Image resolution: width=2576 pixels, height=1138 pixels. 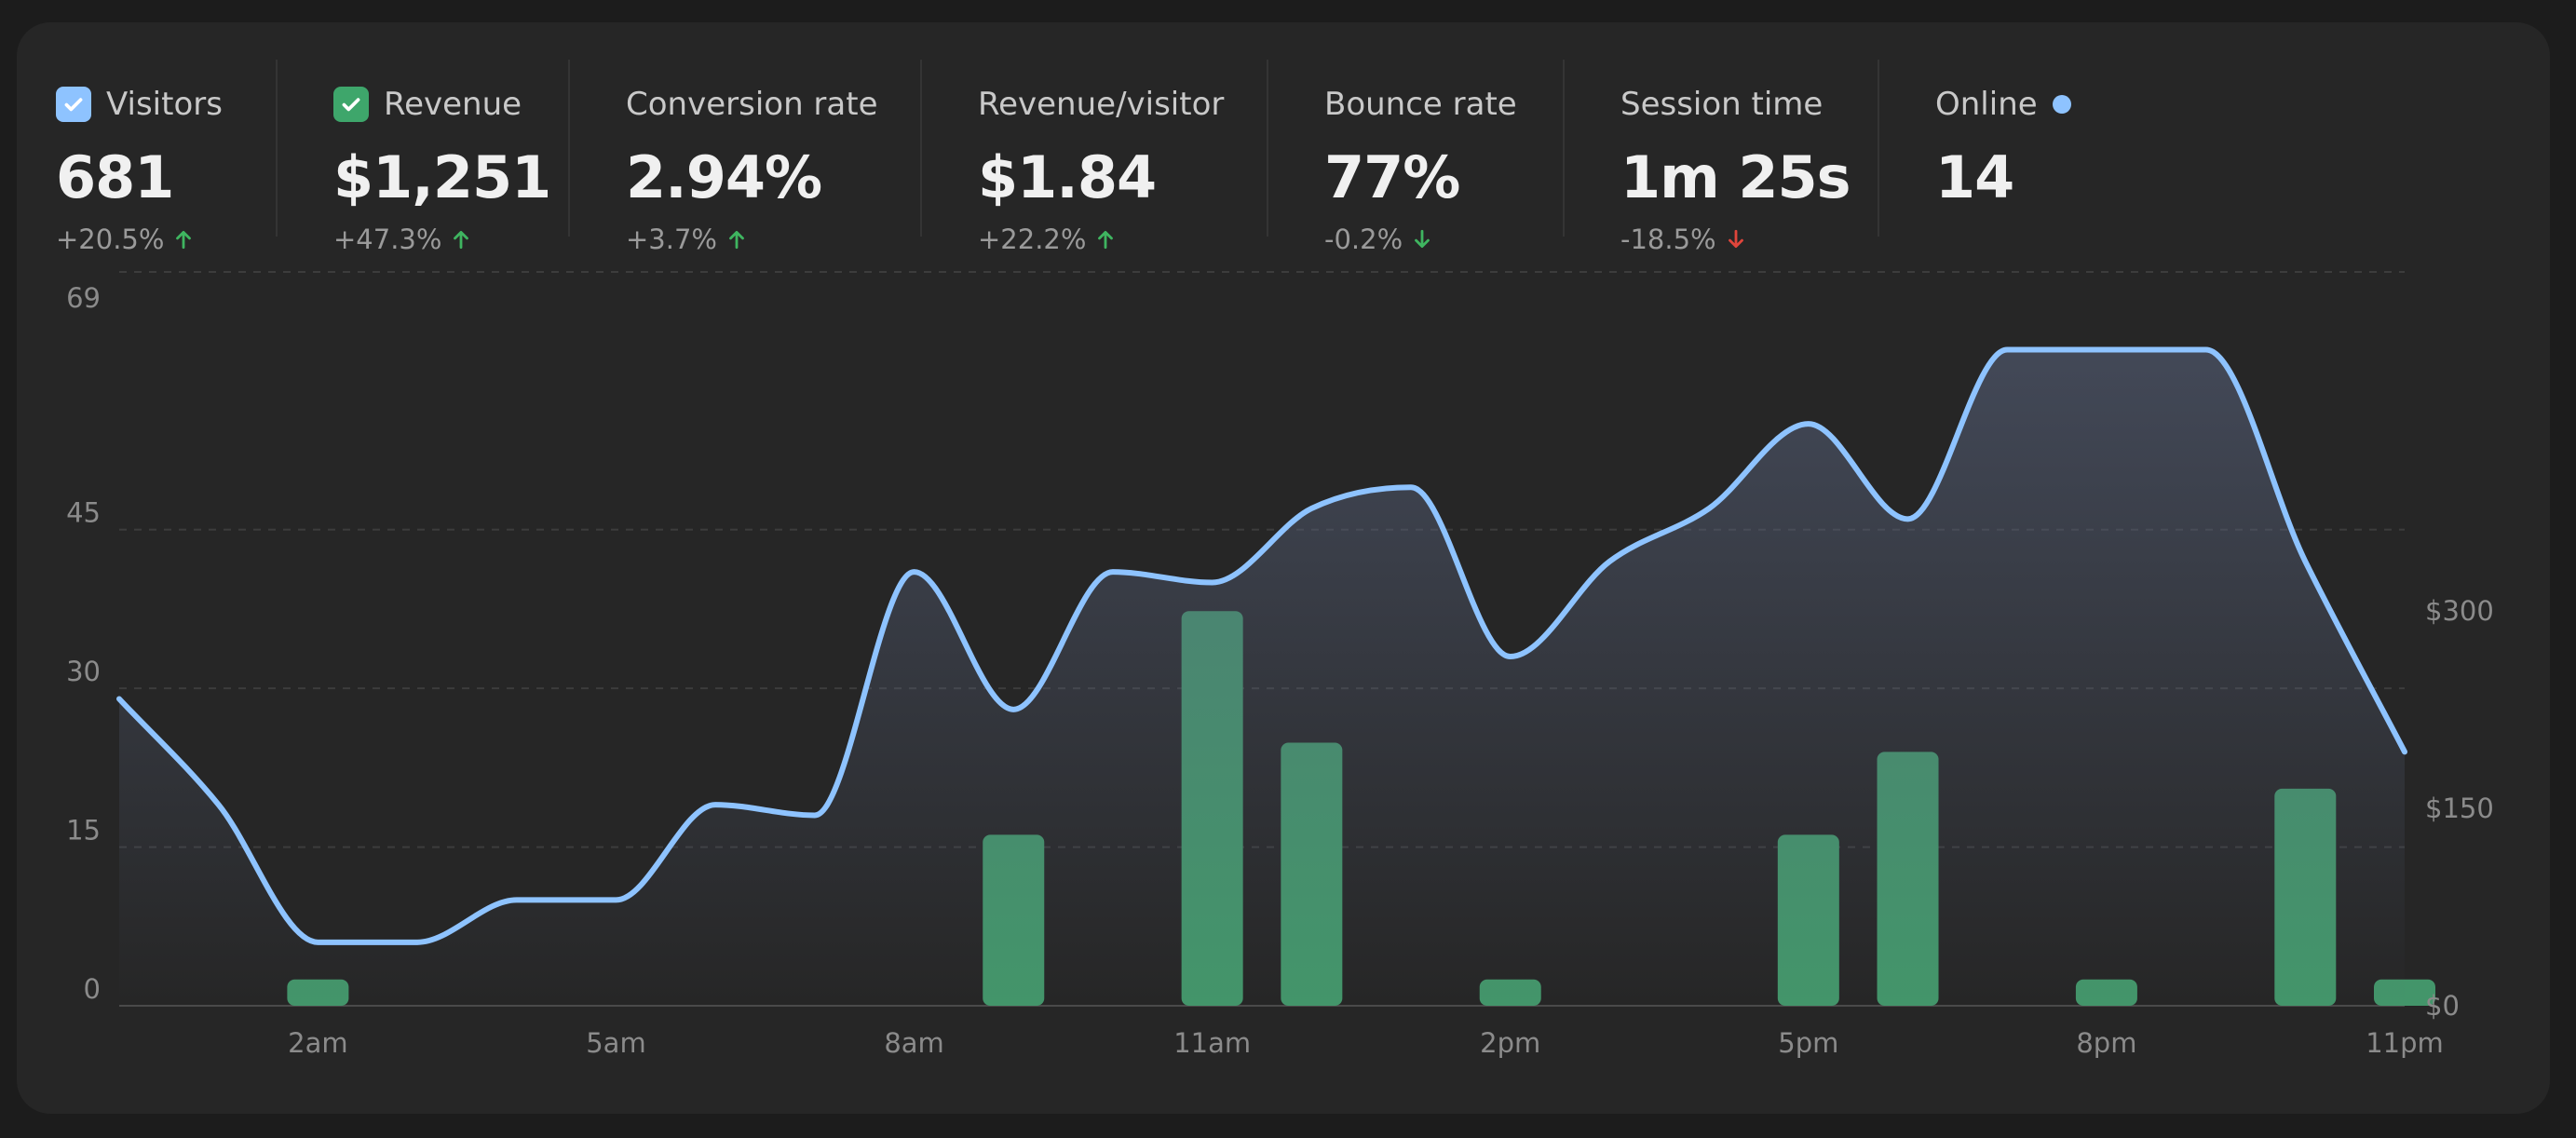 What do you see at coordinates (1986, 104) in the screenshot?
I see `metric-label: Online` at bounding box center [1986, 104].